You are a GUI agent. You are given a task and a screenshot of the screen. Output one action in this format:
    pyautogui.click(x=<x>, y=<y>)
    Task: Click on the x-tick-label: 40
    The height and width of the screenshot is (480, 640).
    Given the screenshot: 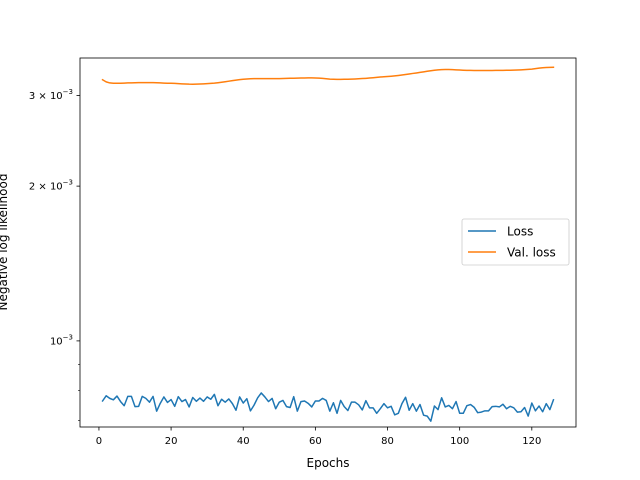 What is the action you would take?
    pyautogui.click(x=243, y=441)
    